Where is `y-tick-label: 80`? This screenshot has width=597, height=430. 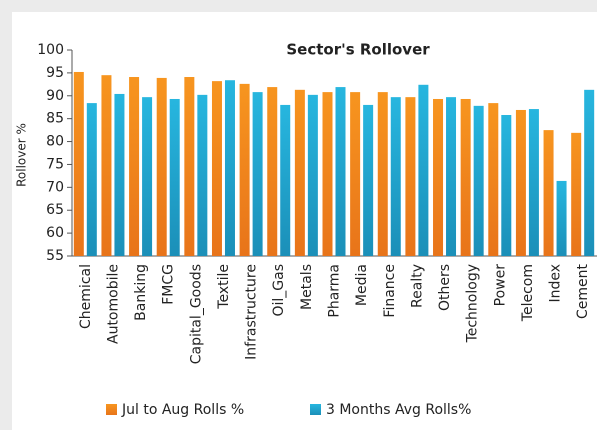 y-tick-label: 80 is located at coordinates (55, 142).